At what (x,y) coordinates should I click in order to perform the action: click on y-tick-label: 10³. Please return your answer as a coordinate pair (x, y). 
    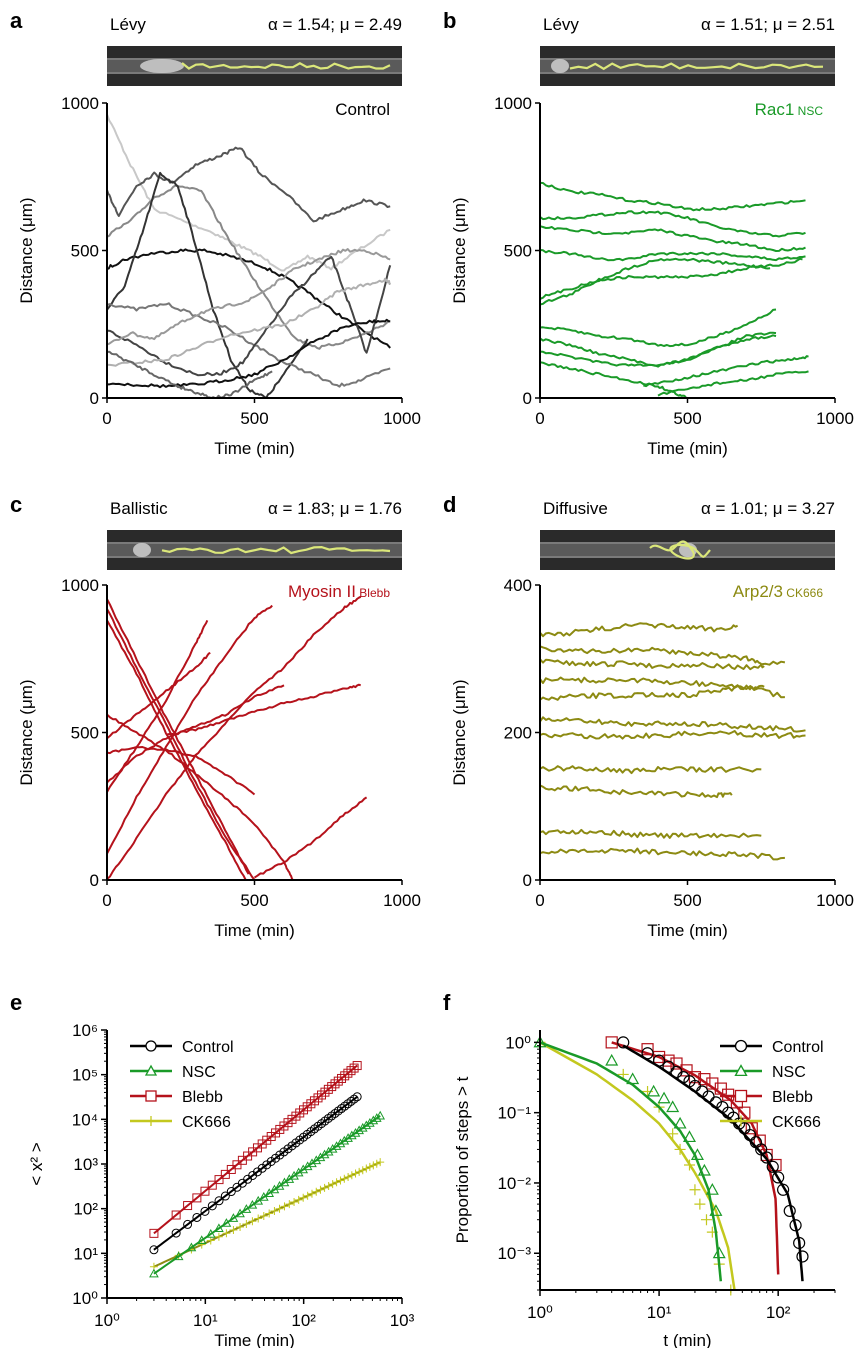
    Looking at the image, I should click on (85, 1164).